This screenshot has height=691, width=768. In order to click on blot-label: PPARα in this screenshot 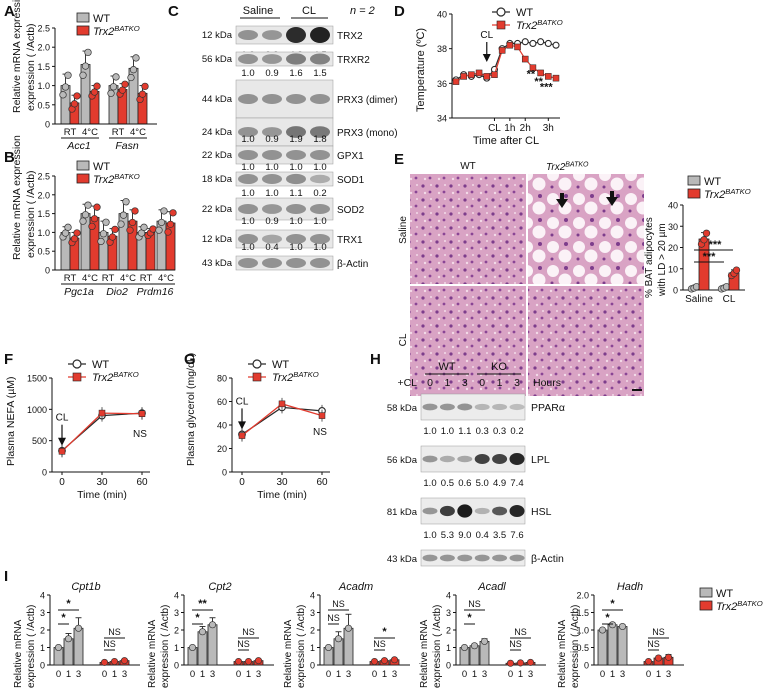, I will do `click(548, 408)`.